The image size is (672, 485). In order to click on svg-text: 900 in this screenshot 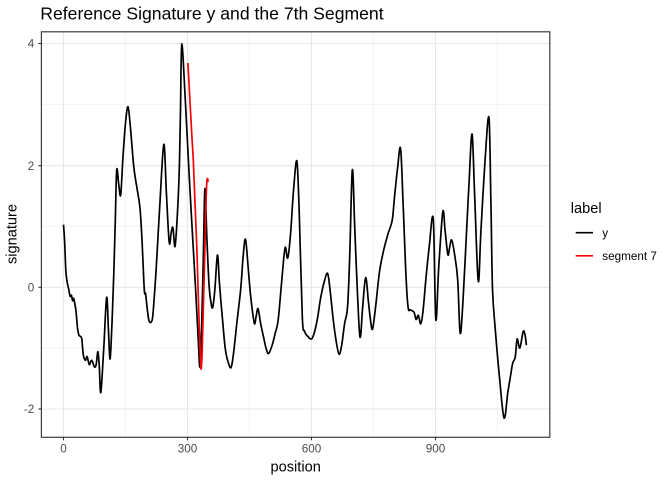, I will do `click(436, 449)`.